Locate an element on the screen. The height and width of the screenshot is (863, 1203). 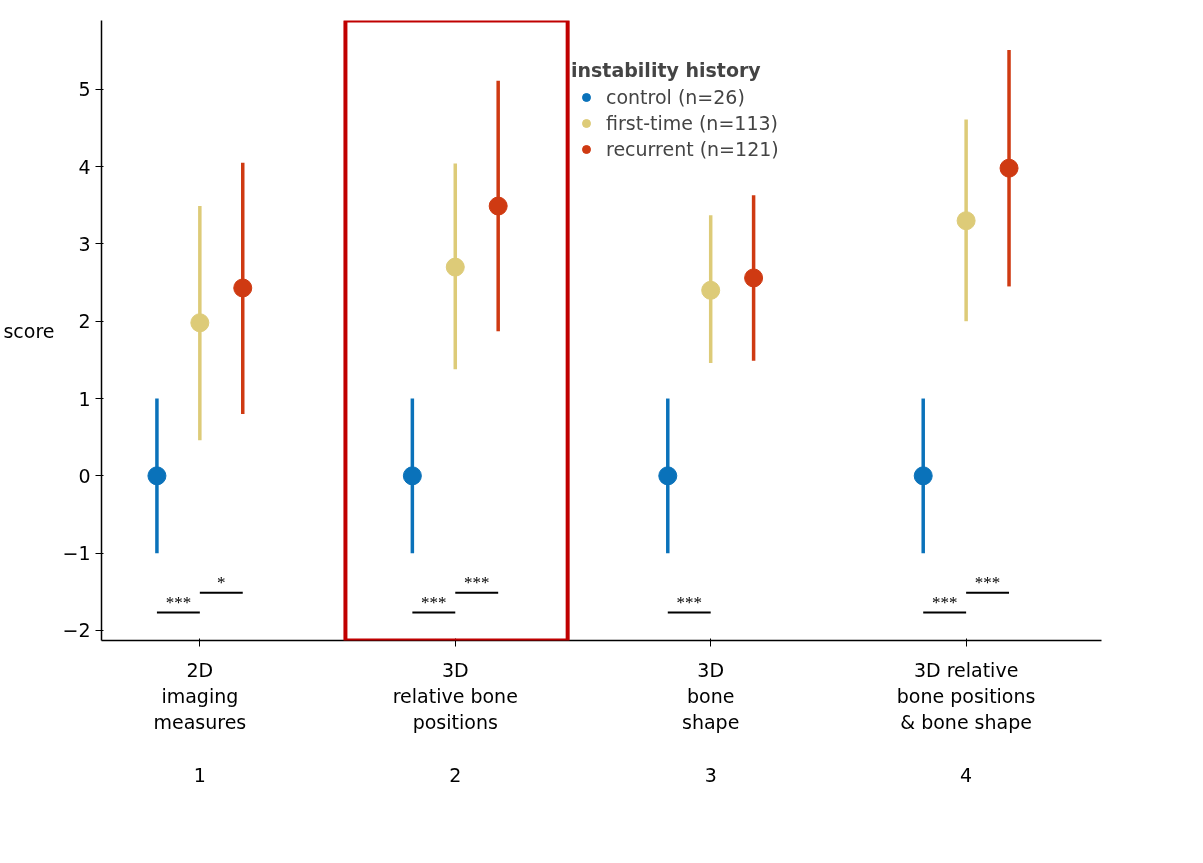
y-tick-label: 0 is located at coordinates (84, 475).